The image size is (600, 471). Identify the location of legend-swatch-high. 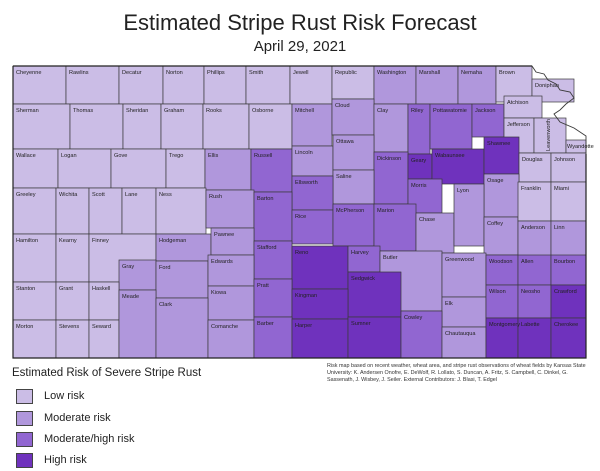
(24, 460).